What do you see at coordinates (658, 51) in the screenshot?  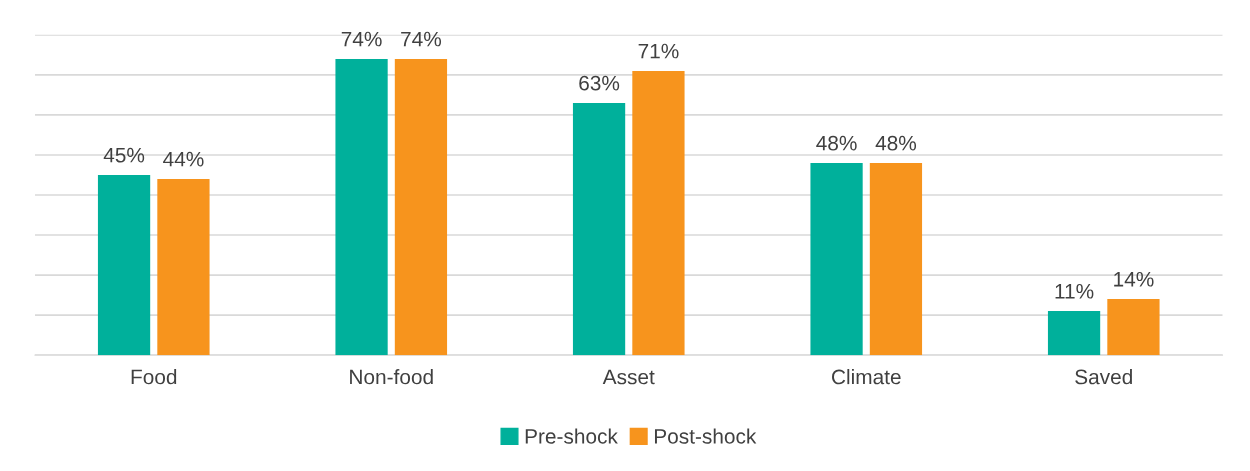 I see `data-label: 71%` at bounding box center [658, 51].